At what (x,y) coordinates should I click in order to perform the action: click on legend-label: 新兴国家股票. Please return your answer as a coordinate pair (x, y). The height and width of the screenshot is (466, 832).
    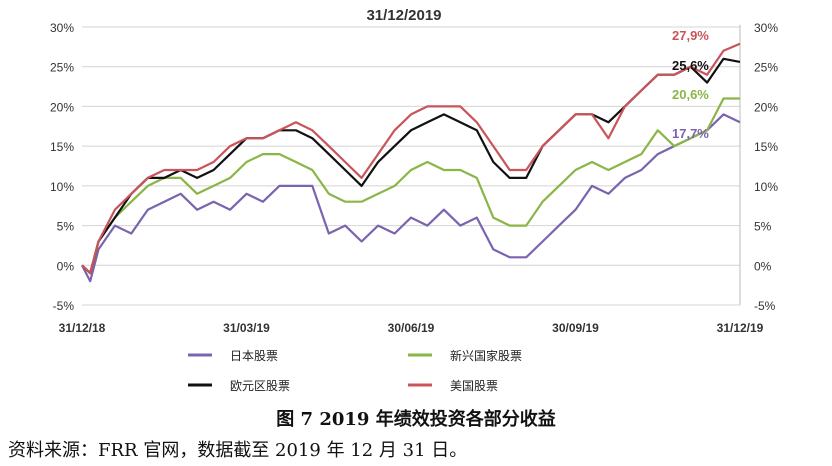
    Looking at the image, I should click on (486, 355).